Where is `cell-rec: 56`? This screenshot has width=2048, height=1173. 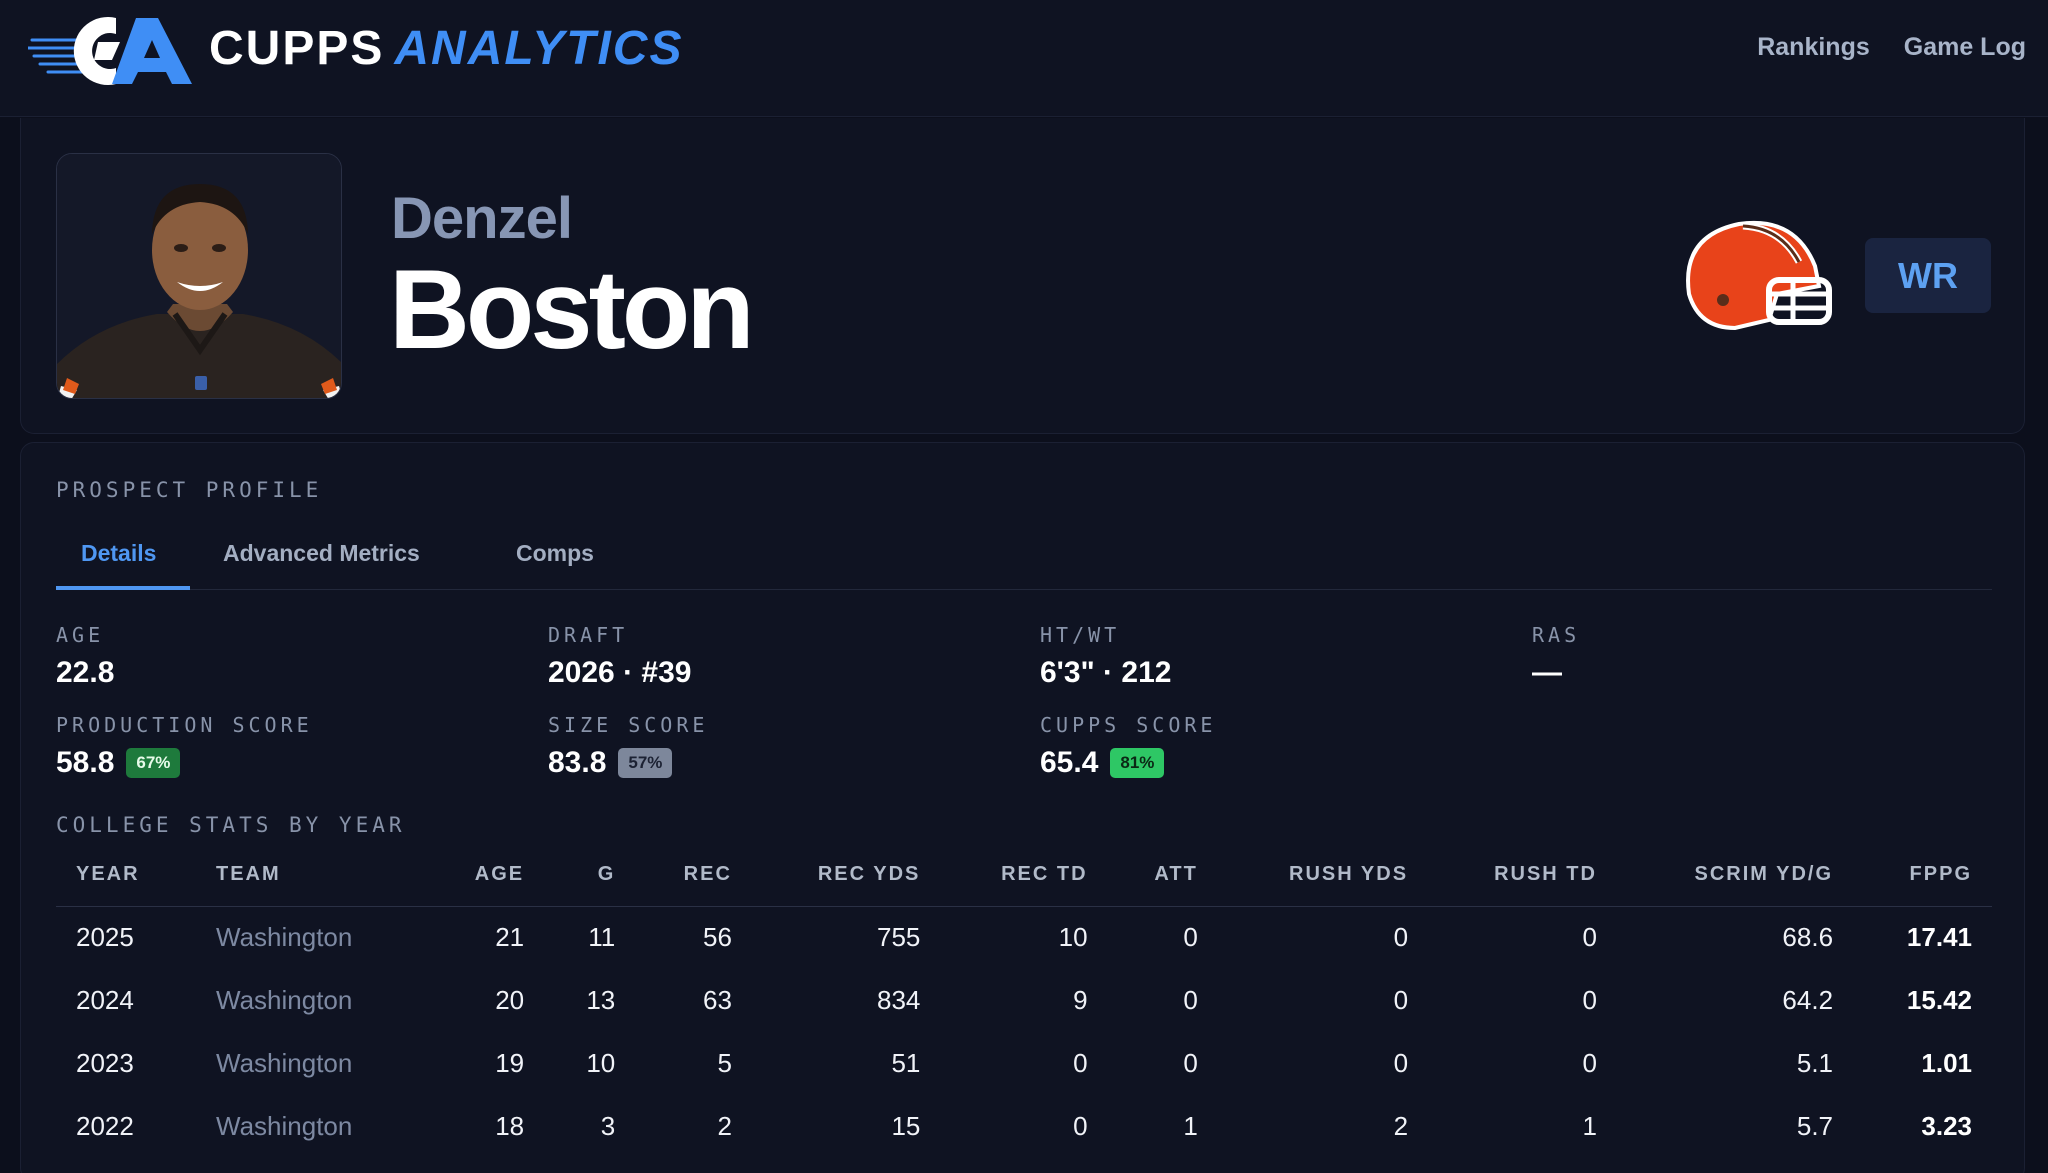 cell-rec: 56 is located at coordinates (717, 937).